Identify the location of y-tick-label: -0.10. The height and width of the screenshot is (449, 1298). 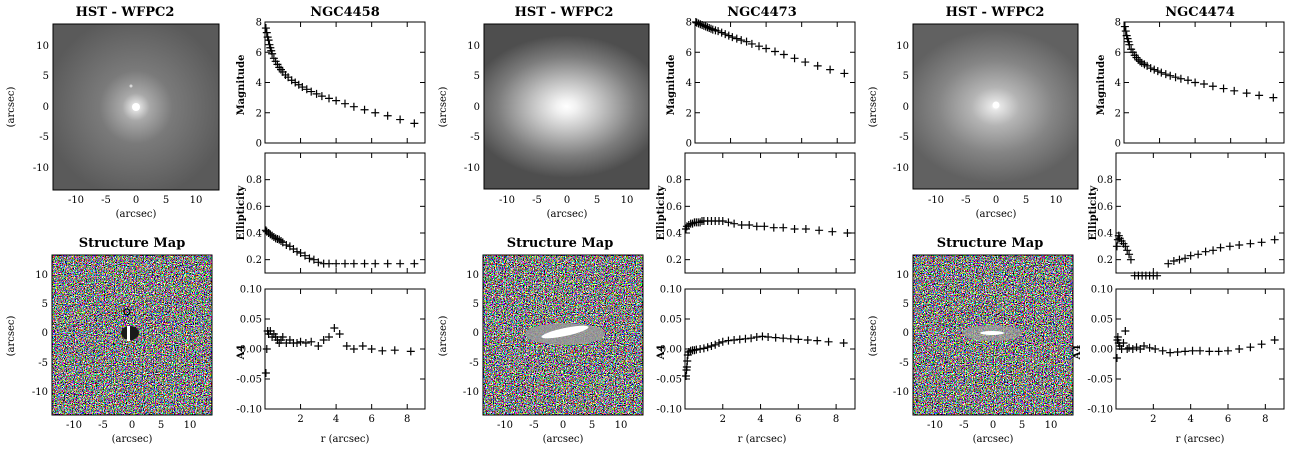
(669, 410).